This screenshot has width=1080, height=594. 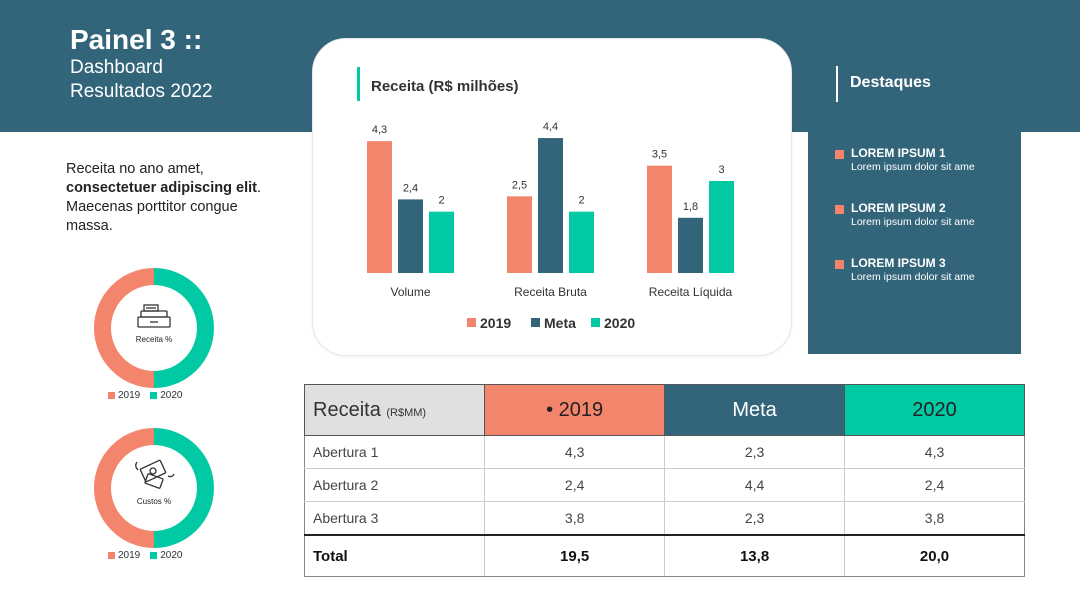 What do you see at coordinates (154, 501) in the screenshot?
I see `donut-custos-label: Custos %` at bounding box center [154, 501].